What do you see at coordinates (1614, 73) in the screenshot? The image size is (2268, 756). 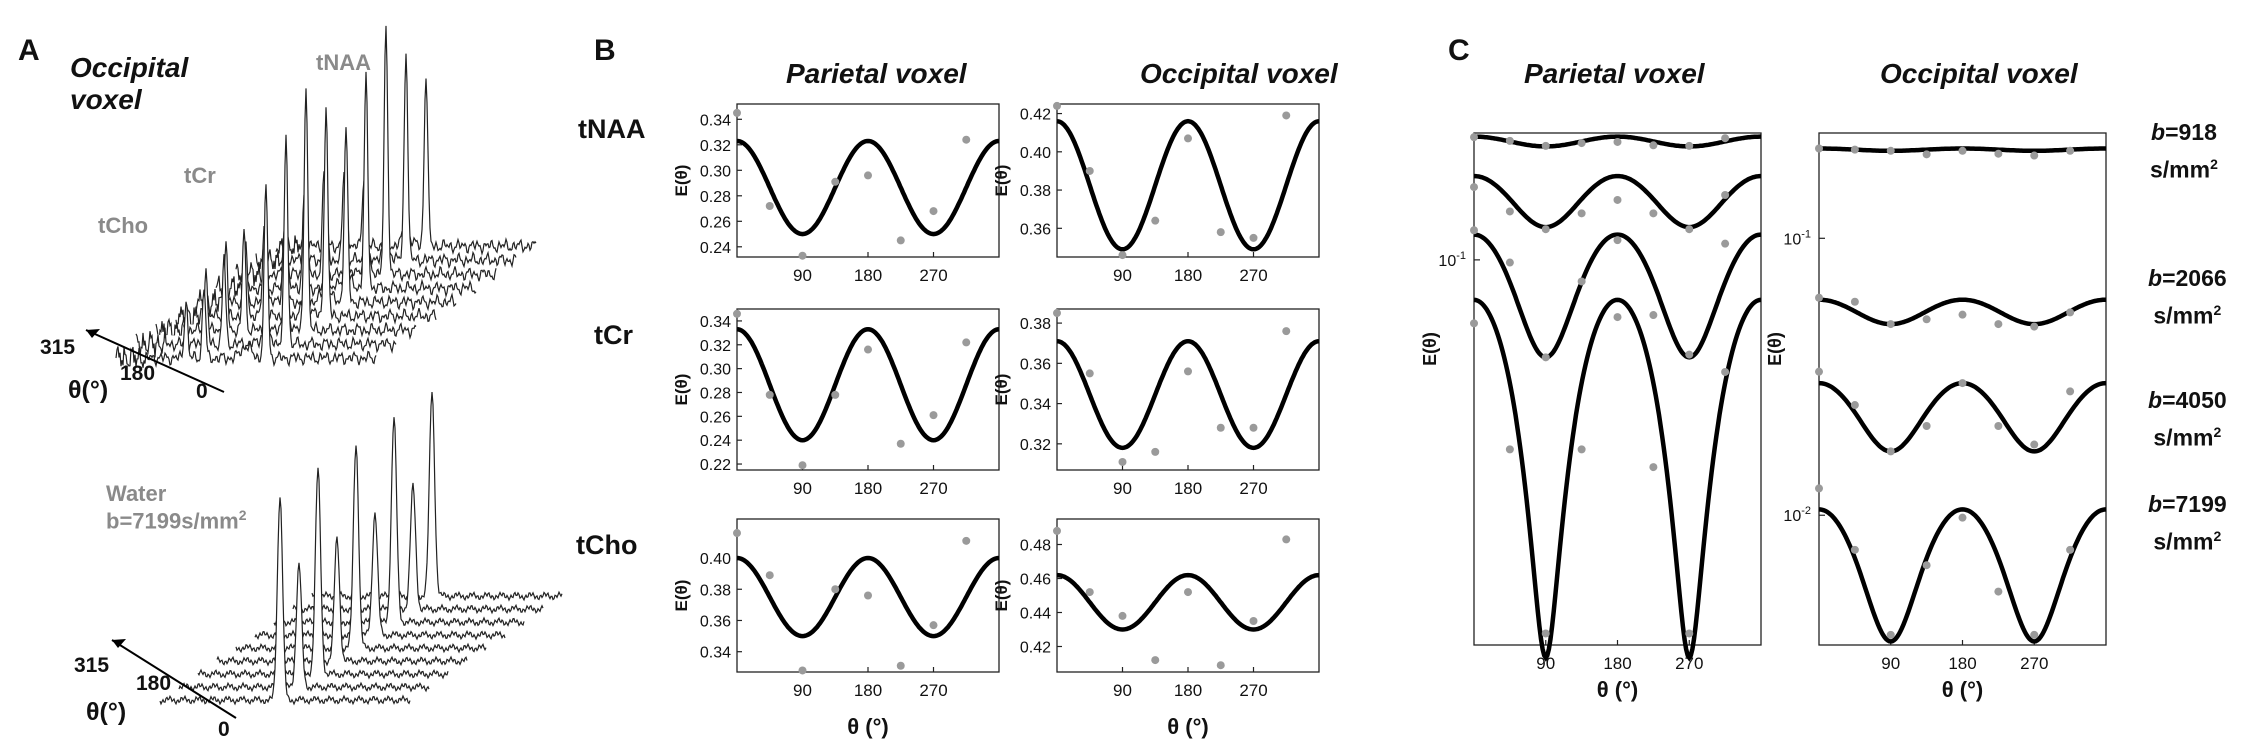 I see `panel-c-col-title-parietal: Parietal voxel` at bounding box center [1614, 73].